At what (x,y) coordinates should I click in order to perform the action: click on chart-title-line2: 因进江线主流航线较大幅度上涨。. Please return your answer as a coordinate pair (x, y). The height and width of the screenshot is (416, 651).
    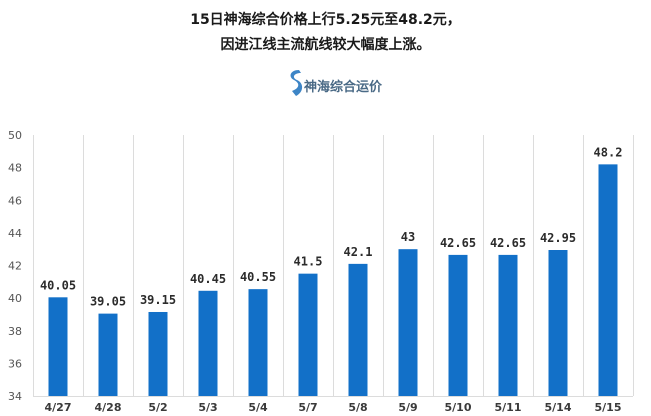
    Looking at the image, I should click on (325, 45).